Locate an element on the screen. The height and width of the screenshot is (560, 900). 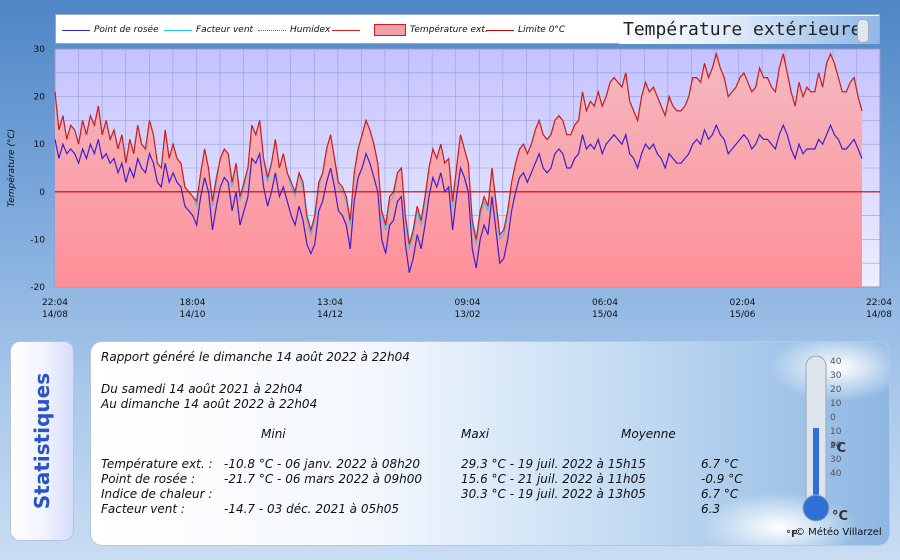
thermometer-scale: 40 30 20 10 0 10 20 30 40 is located at coordinates (836, 418).